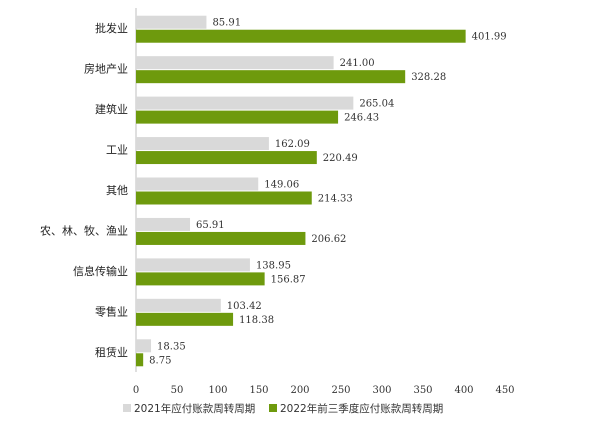  What do you see at coordinates (244, 306) in the screenshot?
I see `data-label: 103.42` at bounding box center [244, 306].